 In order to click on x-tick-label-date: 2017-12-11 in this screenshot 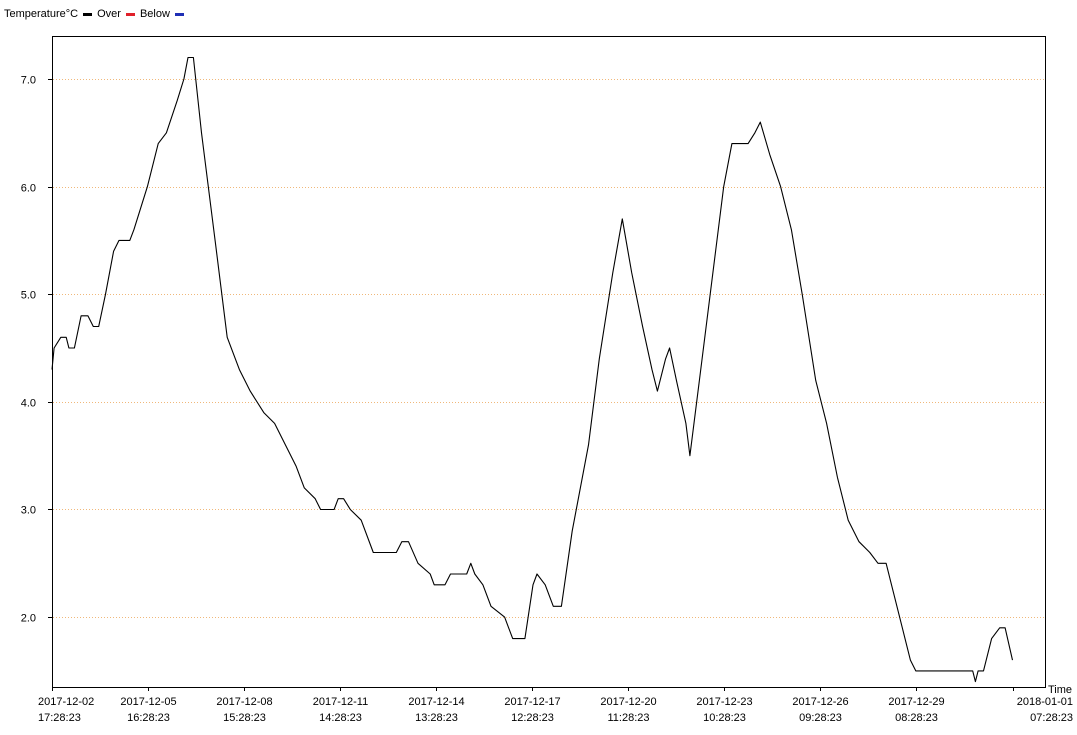, I will do `click(340, 702)`.